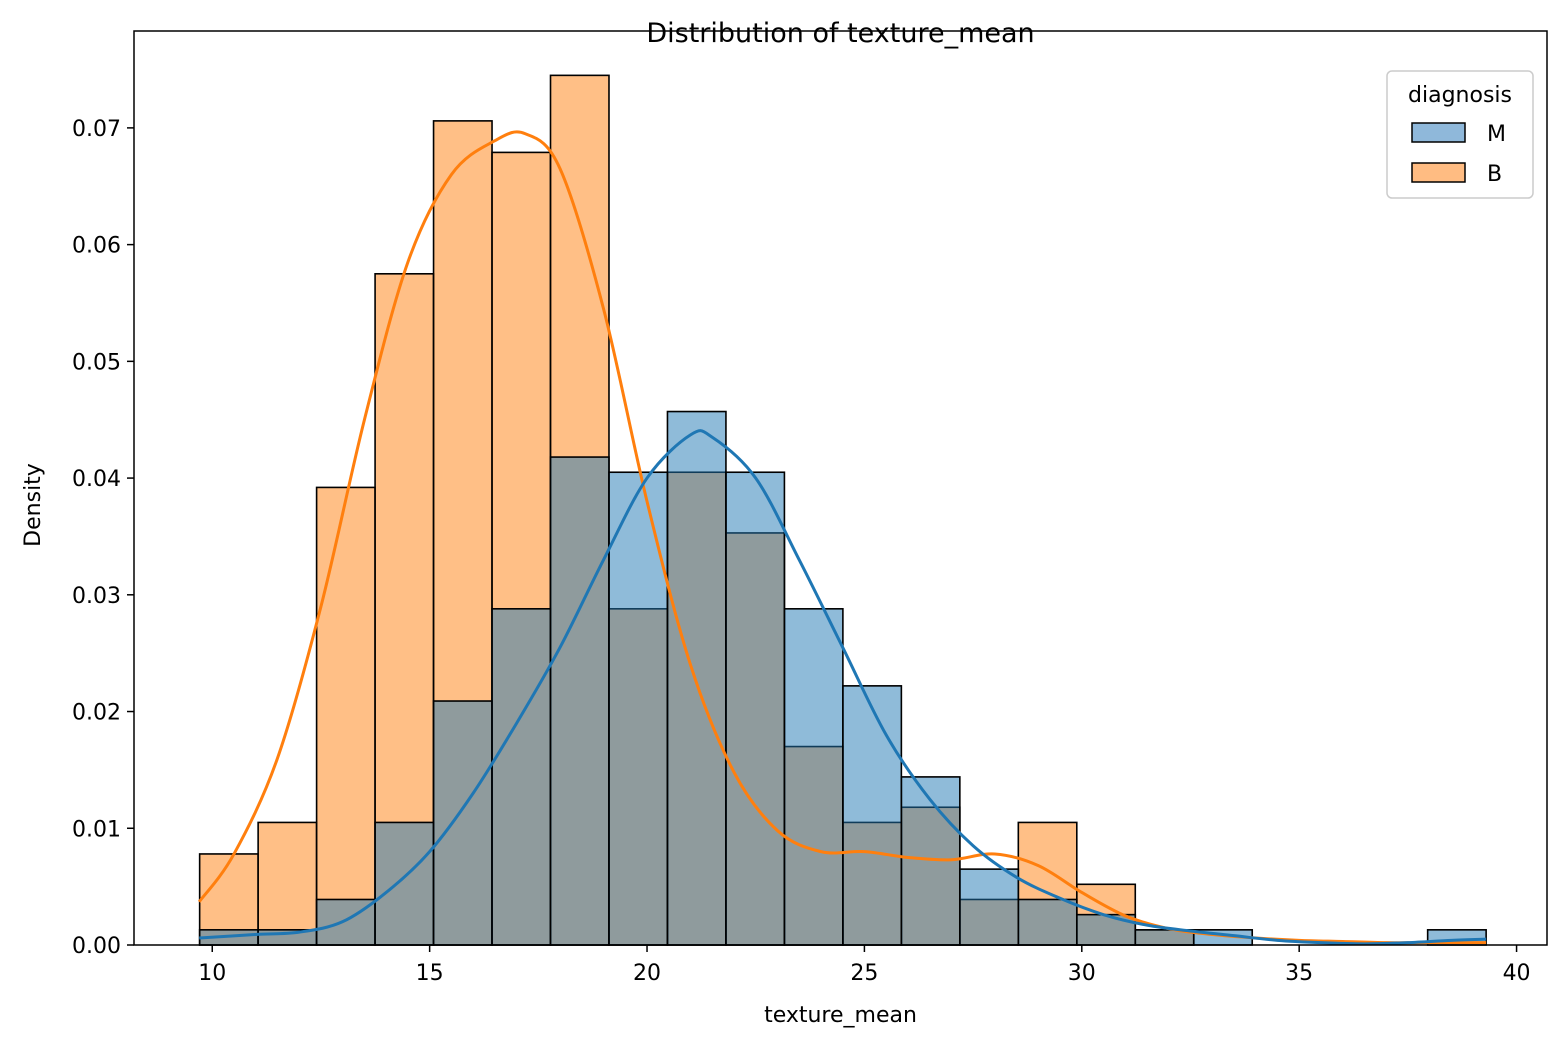 The image size is (1566, 1050). What do you see at coordinates (1517, 973) in the screenshot?
I see `x-tick-label-40: 40` at bounding box center [1517, 973].